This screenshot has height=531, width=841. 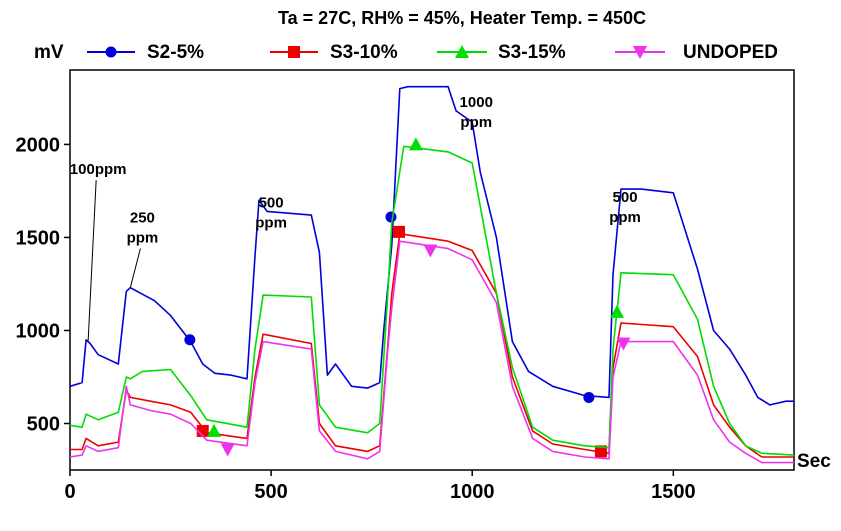 What do you see at coordinates (462, 18) in the screenshot?
I see `chart-title: Ta = 27C, RH% = 45%, Heater Temp. = 450C` at bounding box center [462, 18].